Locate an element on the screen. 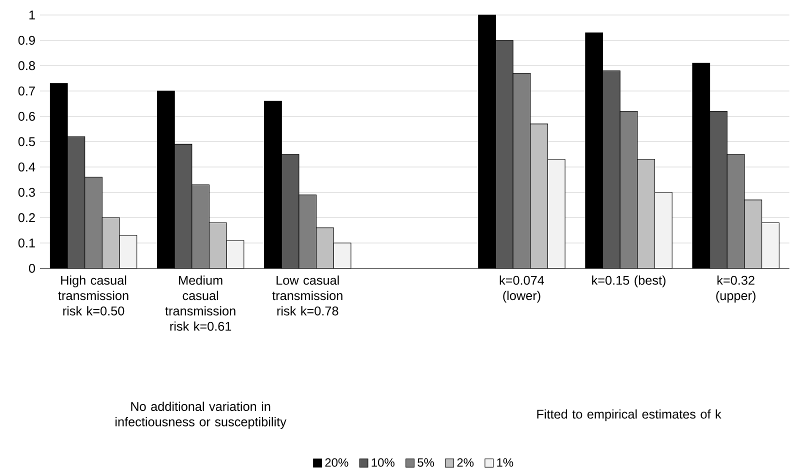  y-tick-label: 0.1 is located at coordinates (26, 243).